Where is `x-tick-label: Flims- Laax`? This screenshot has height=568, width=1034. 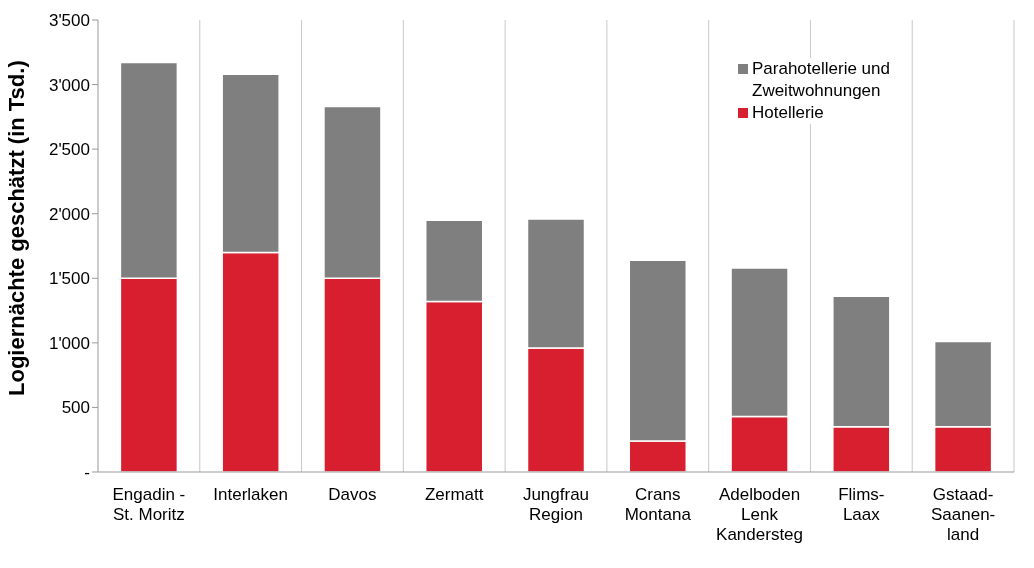
x-tick-label: Flims- Laax is located at coordinates (861, 504).